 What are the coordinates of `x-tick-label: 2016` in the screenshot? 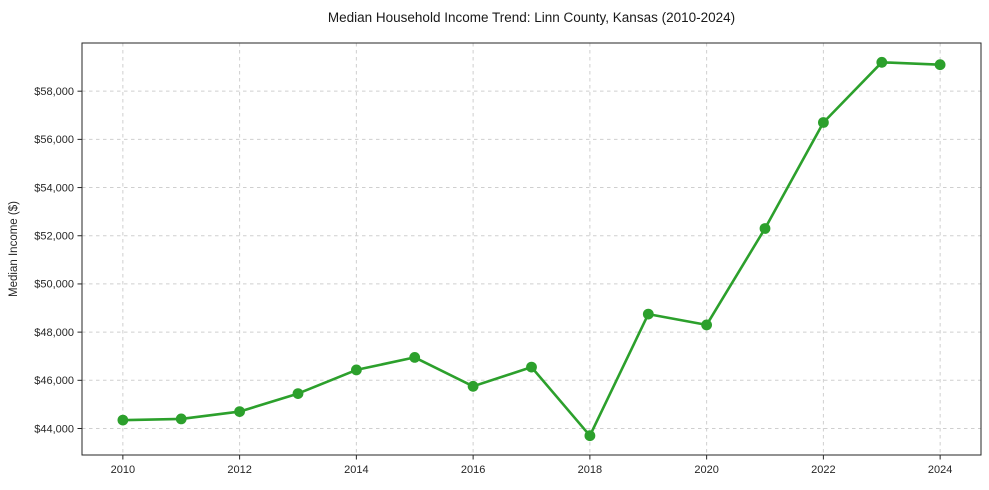 It's located at (473, 470).